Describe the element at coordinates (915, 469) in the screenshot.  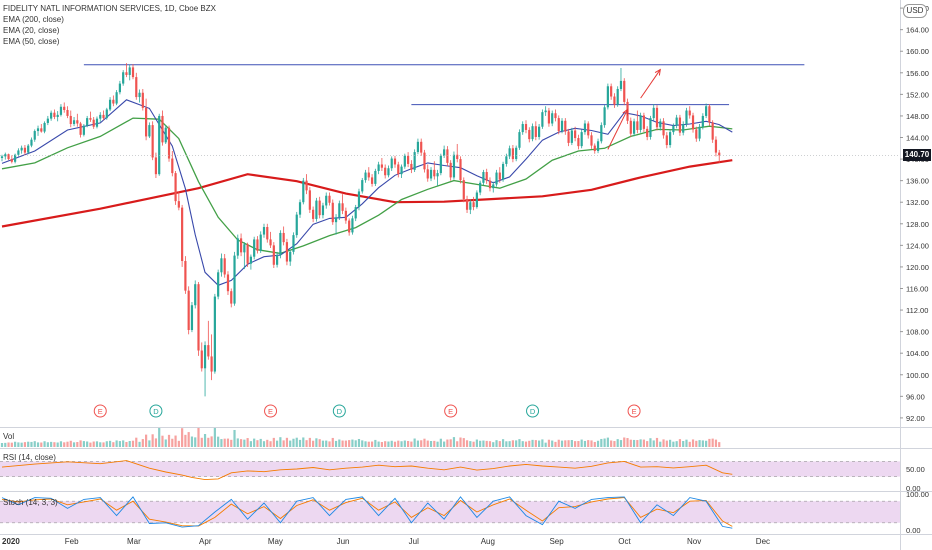
I see `rsi-tick-label: 50.00` at that location.